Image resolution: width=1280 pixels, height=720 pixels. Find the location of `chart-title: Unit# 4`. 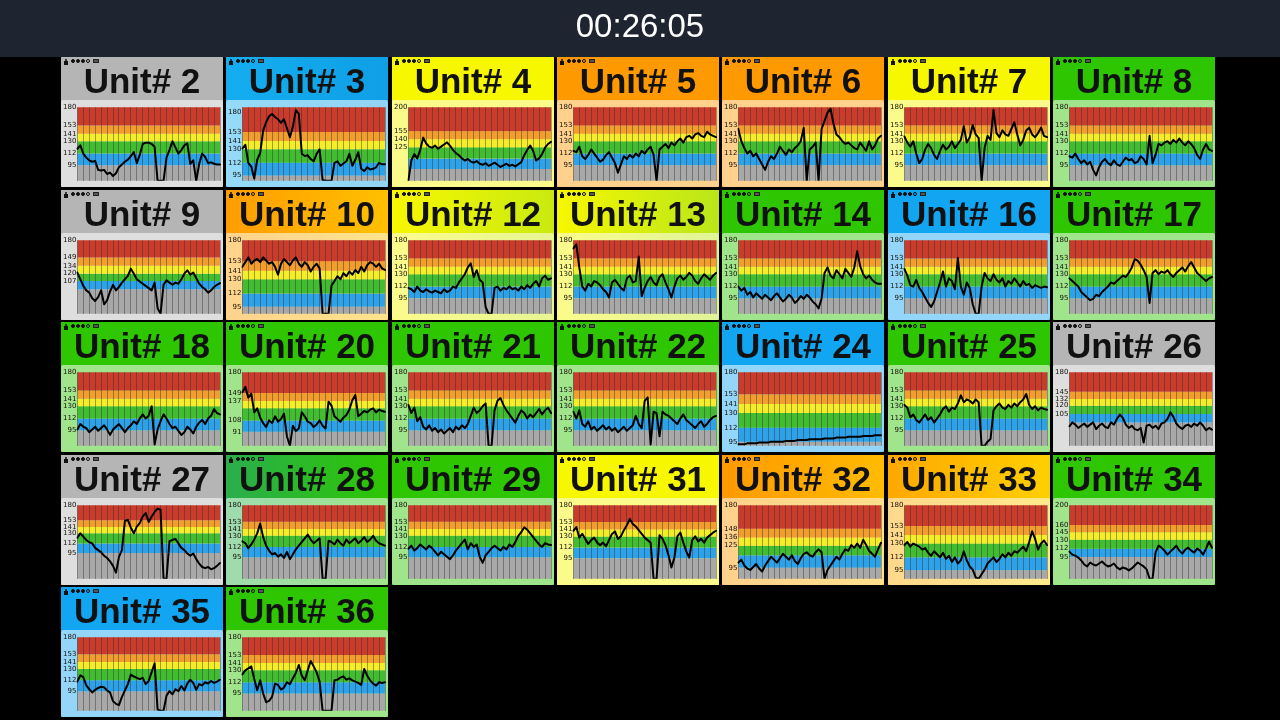

chart-title: Unit# 4 is located at coordinates (473, 80).